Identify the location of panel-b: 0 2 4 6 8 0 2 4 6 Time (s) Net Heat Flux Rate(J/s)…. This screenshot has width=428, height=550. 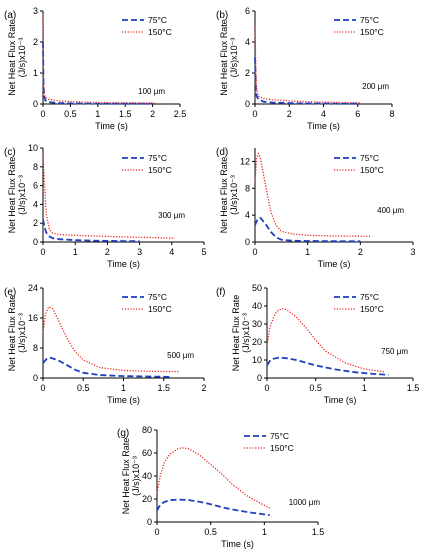
(305, 68).